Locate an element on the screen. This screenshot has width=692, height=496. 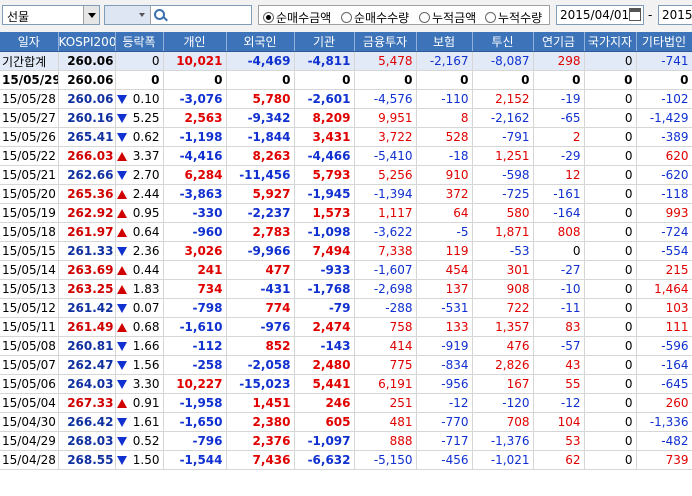
cell-kospi200: 265.41 is located at coordinates (87, 137).